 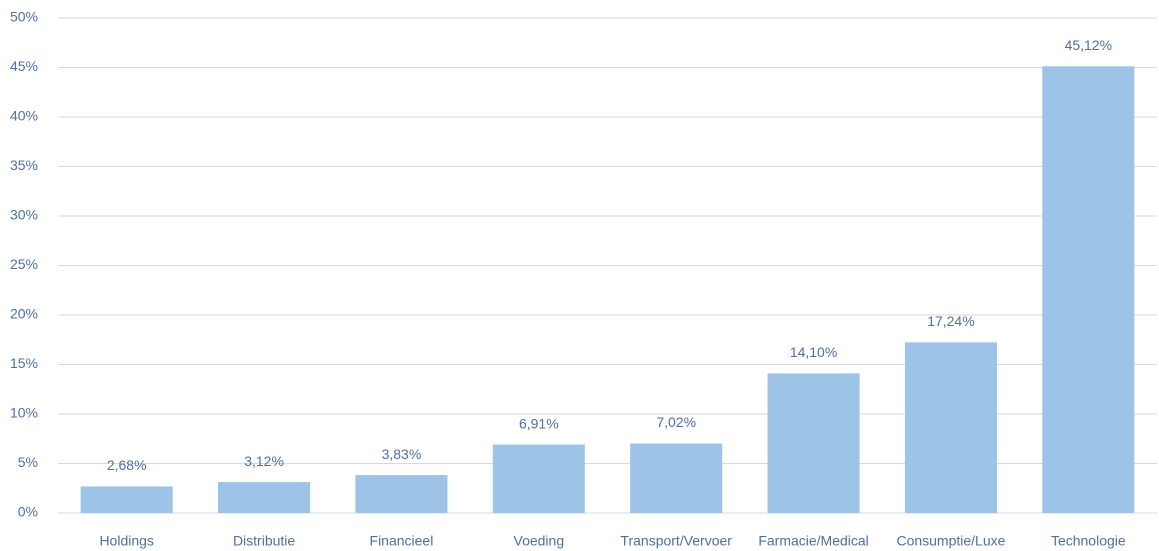 I want to click on value-label: 3,12%, so click(x=264, y=461).